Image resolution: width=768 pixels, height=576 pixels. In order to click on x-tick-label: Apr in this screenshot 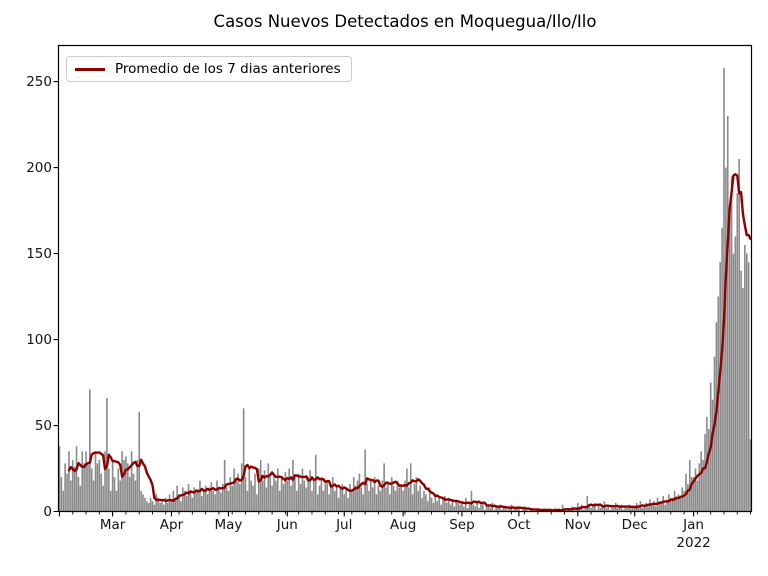, I will do `click(171, 525)`.